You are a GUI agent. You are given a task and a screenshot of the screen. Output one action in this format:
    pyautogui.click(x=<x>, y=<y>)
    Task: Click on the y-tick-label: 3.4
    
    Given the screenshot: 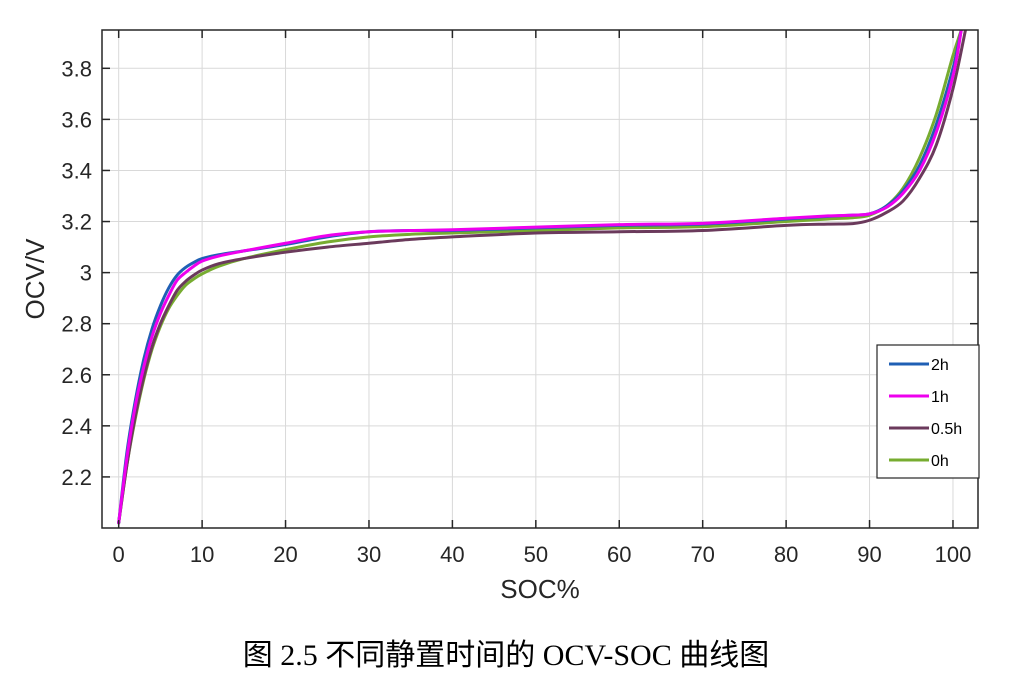 What is the action you would take?
    pyautogui.click(x=76, y=170)
    